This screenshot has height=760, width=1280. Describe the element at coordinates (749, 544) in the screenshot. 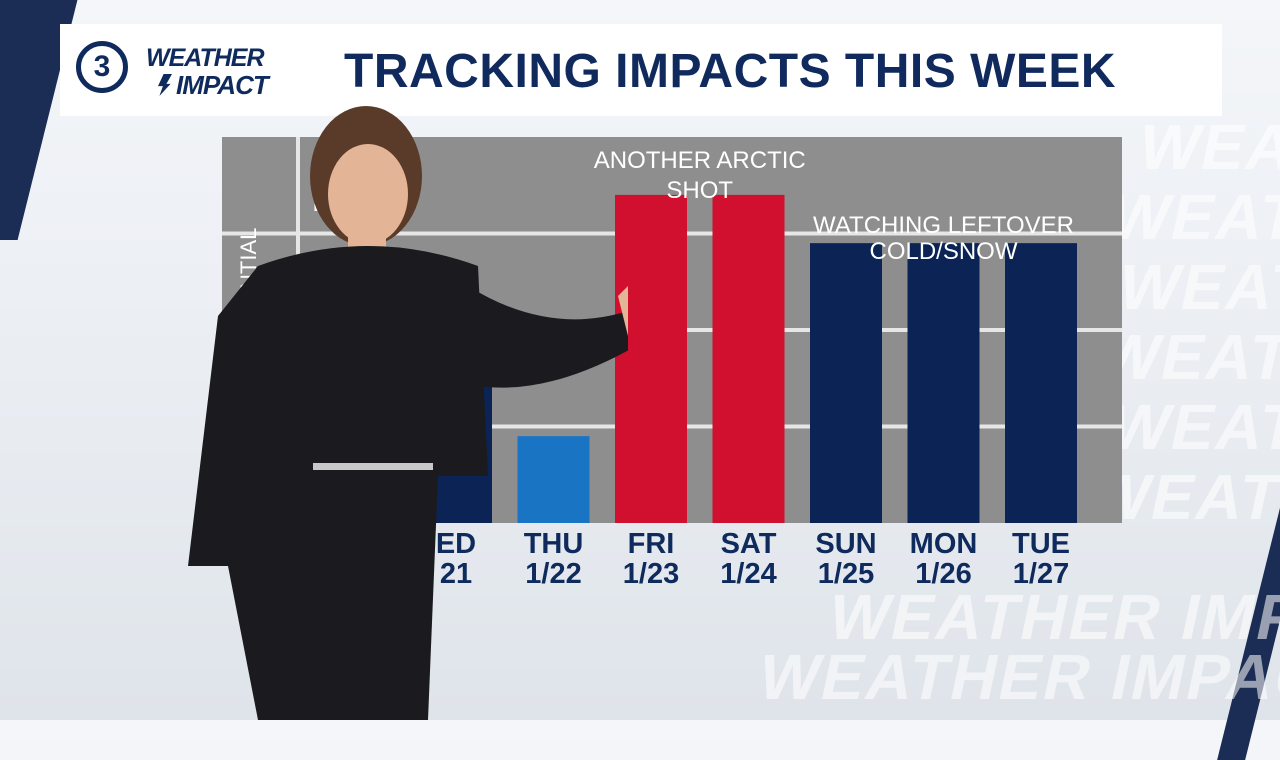

I see `tick-label-day: SAT` at that location.